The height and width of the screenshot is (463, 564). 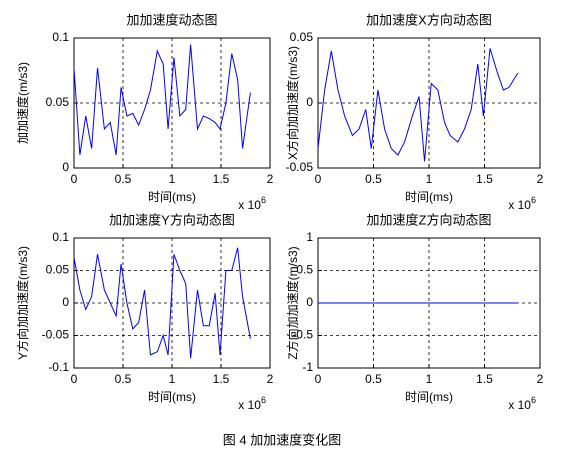 What do you see at coordinates (58, 367) in the screenshot?
I see `y-tick-label: -0.1` at bounding box center [58, 367].